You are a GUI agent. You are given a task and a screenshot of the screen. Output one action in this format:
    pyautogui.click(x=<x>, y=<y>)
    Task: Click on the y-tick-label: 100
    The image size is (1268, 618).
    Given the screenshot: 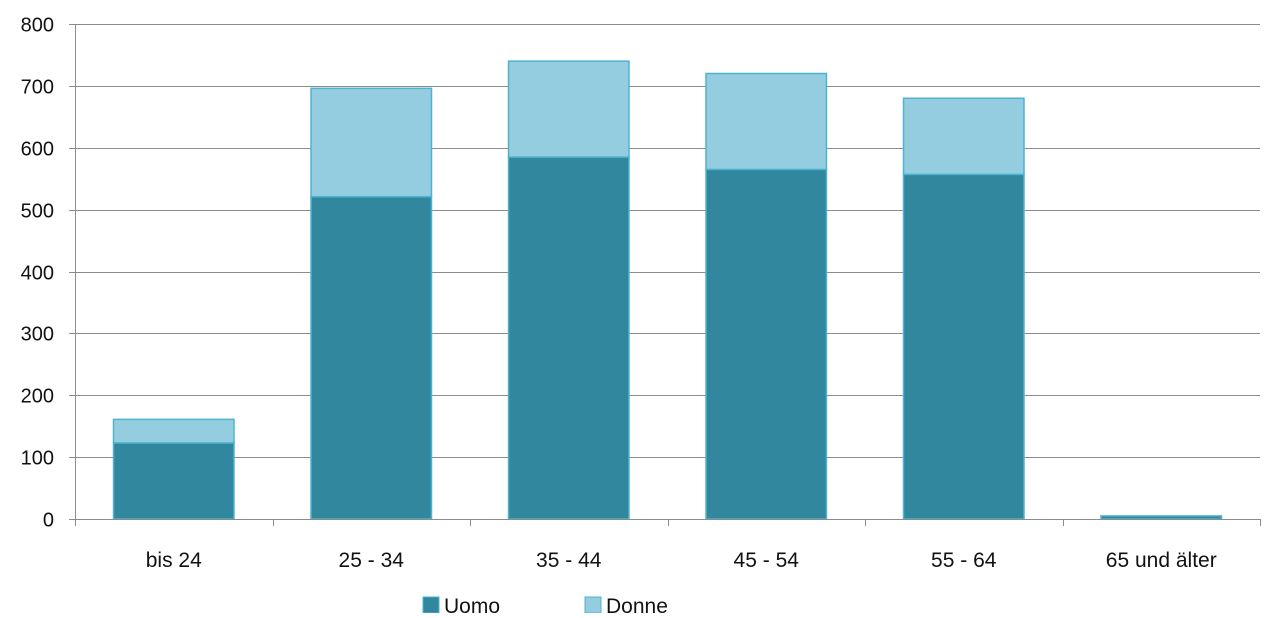 What is the action you would take?
    pyautogui.click(x=37, y=459)
    